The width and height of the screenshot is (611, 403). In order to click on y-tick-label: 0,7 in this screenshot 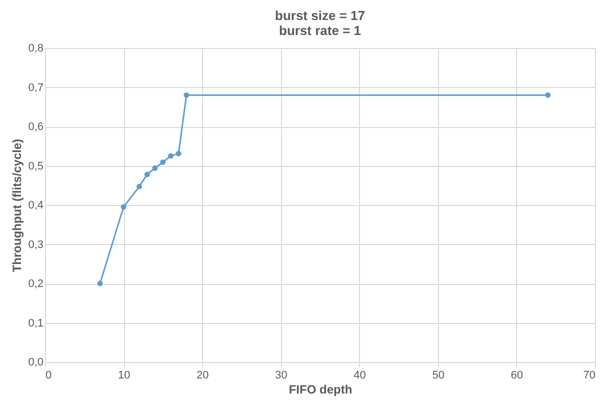, I will do `click(36, 88)`.